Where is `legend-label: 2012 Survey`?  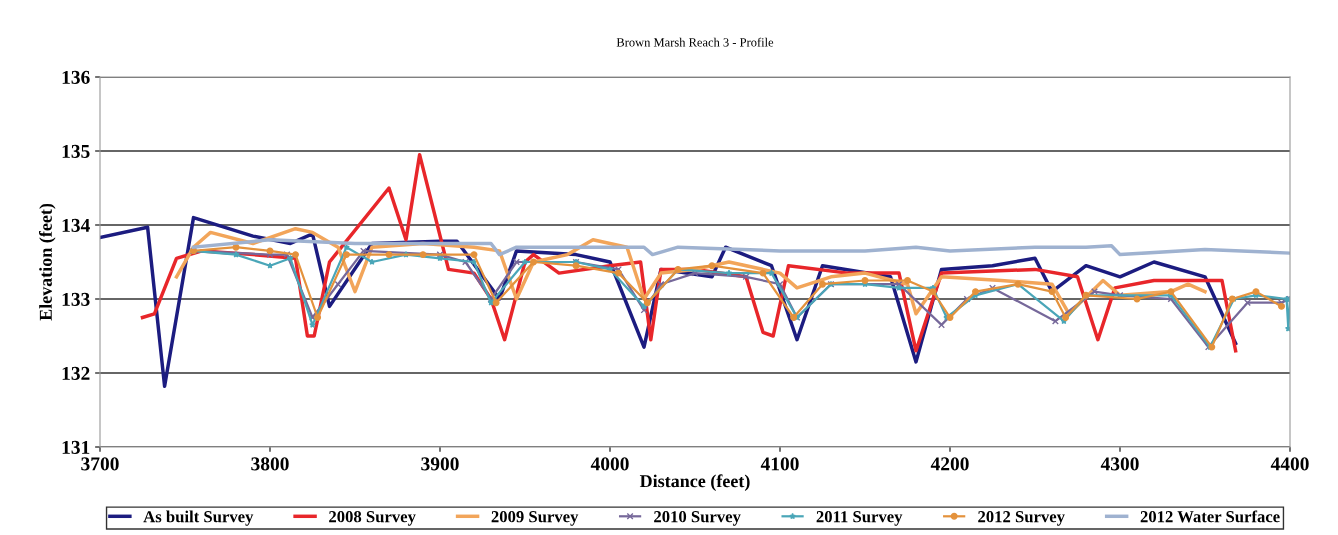 legend-label: 2012 Survey is located at coordinates (1021, 518).